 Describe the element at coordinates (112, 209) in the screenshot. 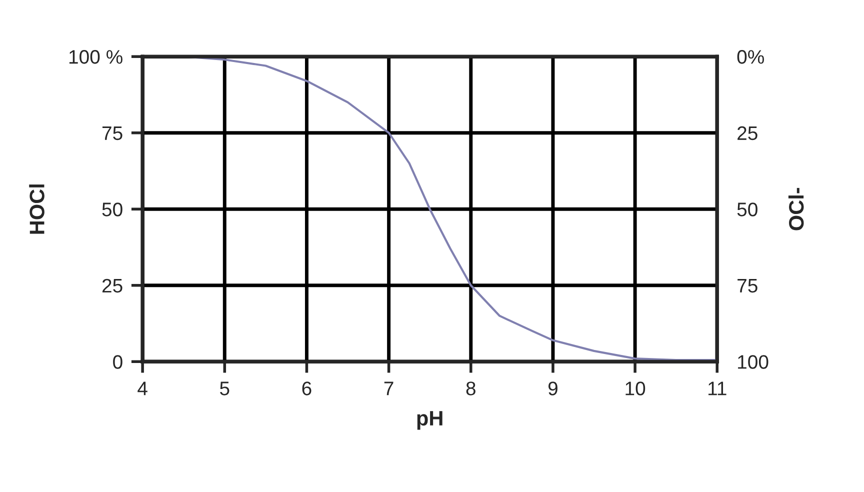

I see `y-tick-label: 50` at that location.